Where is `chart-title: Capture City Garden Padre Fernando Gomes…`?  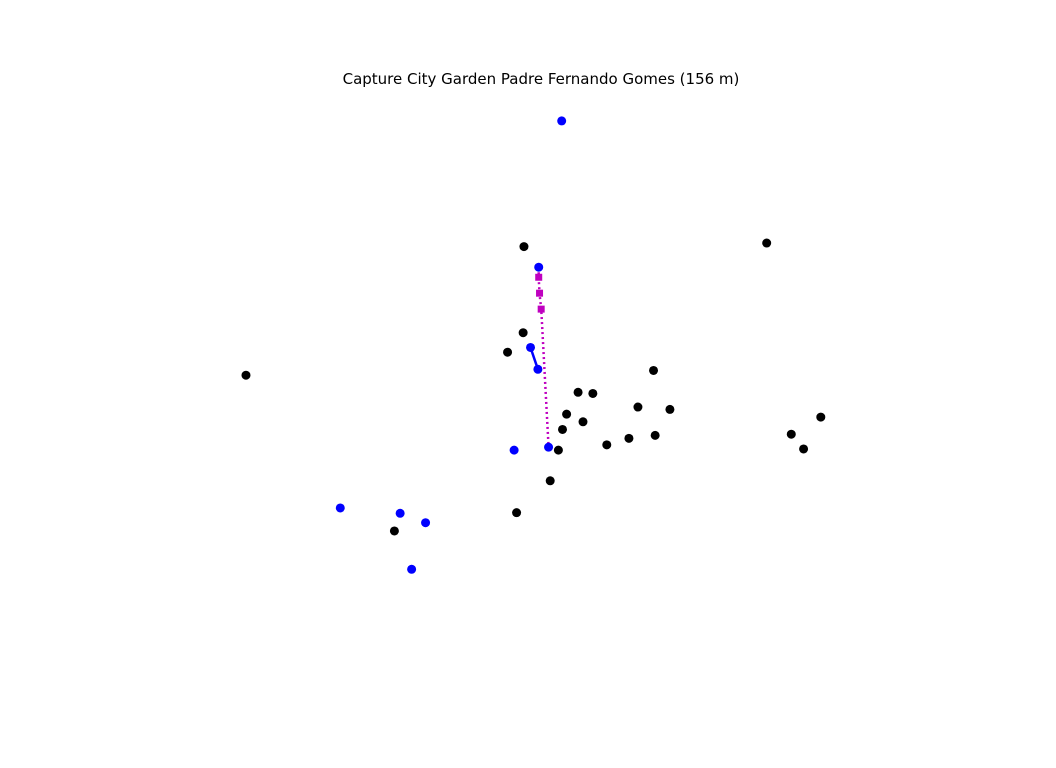 chart-title: Capture City Garden Padre Fernando Gomes… is located at coordinates (541, 79).